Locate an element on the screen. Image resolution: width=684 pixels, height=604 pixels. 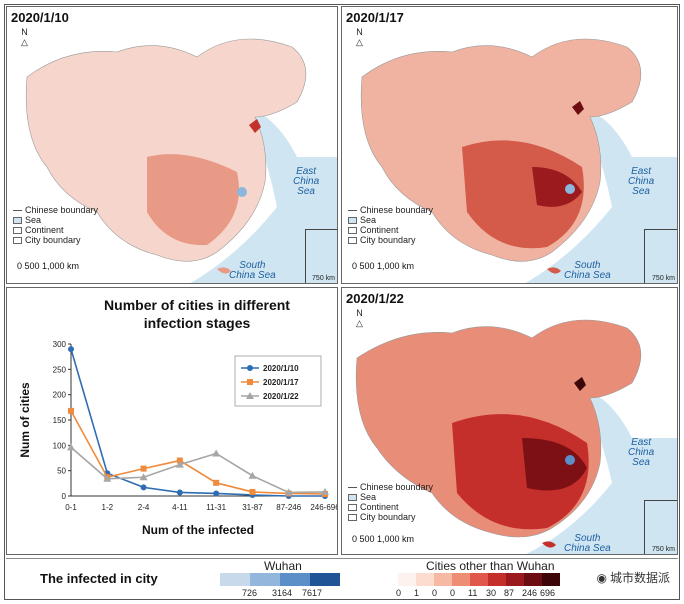
legend-title: The infected in city is located at coordinates (99, 578).